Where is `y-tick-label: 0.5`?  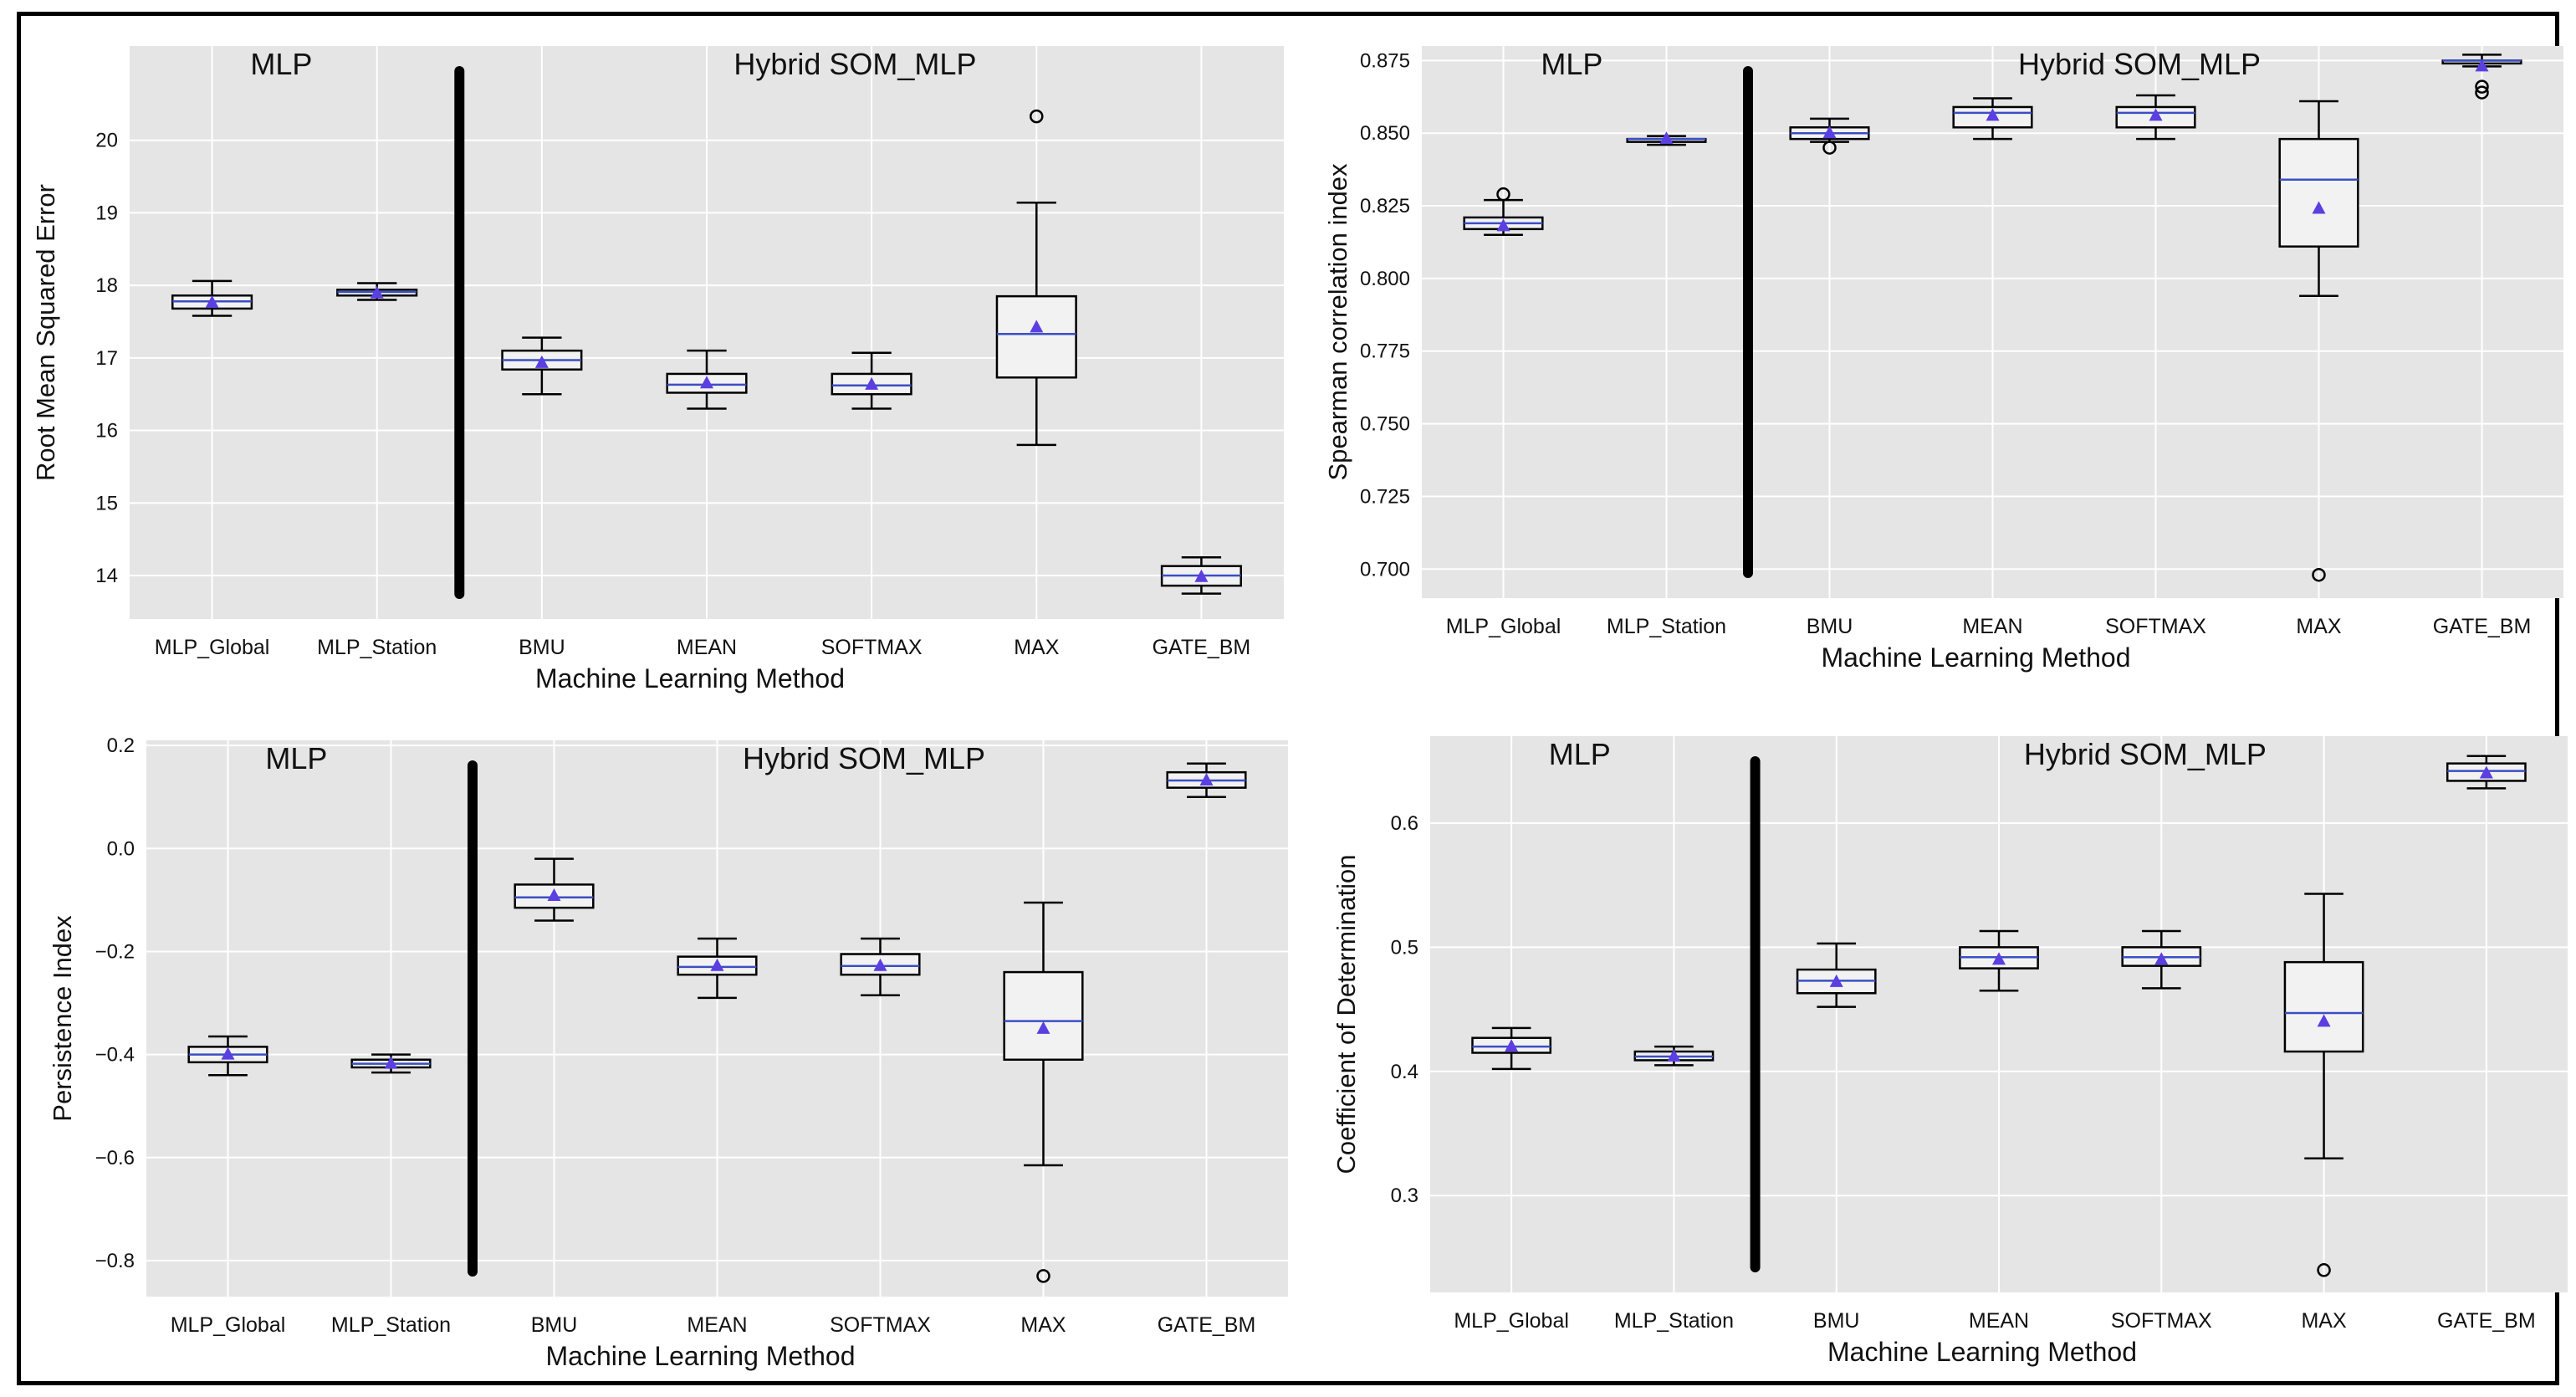 y-tick-label: 0.5 is located at coordinates (1404, 947).